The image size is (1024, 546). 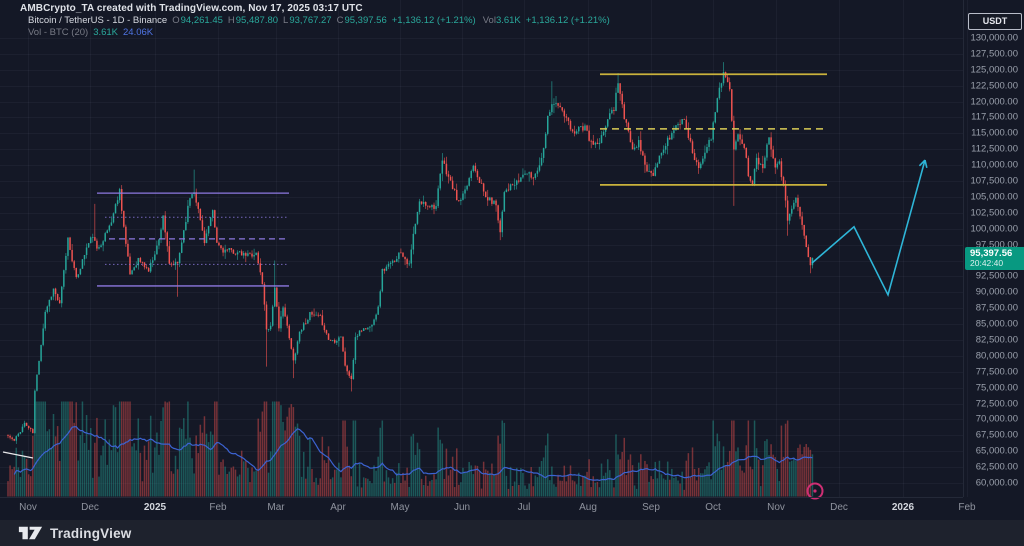 What do you see at coordinates (91, 533) in the screenshot?
I see `tradingview-brand-text: TradingView` at bounding box center [91, 533].